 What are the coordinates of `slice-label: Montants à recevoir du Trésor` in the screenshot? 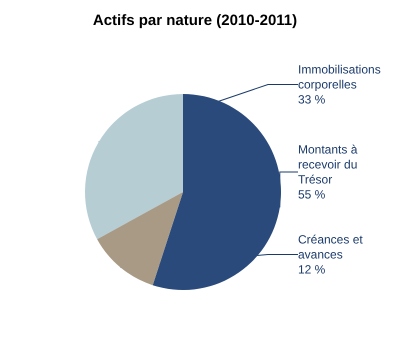 It's located at (329, 164).